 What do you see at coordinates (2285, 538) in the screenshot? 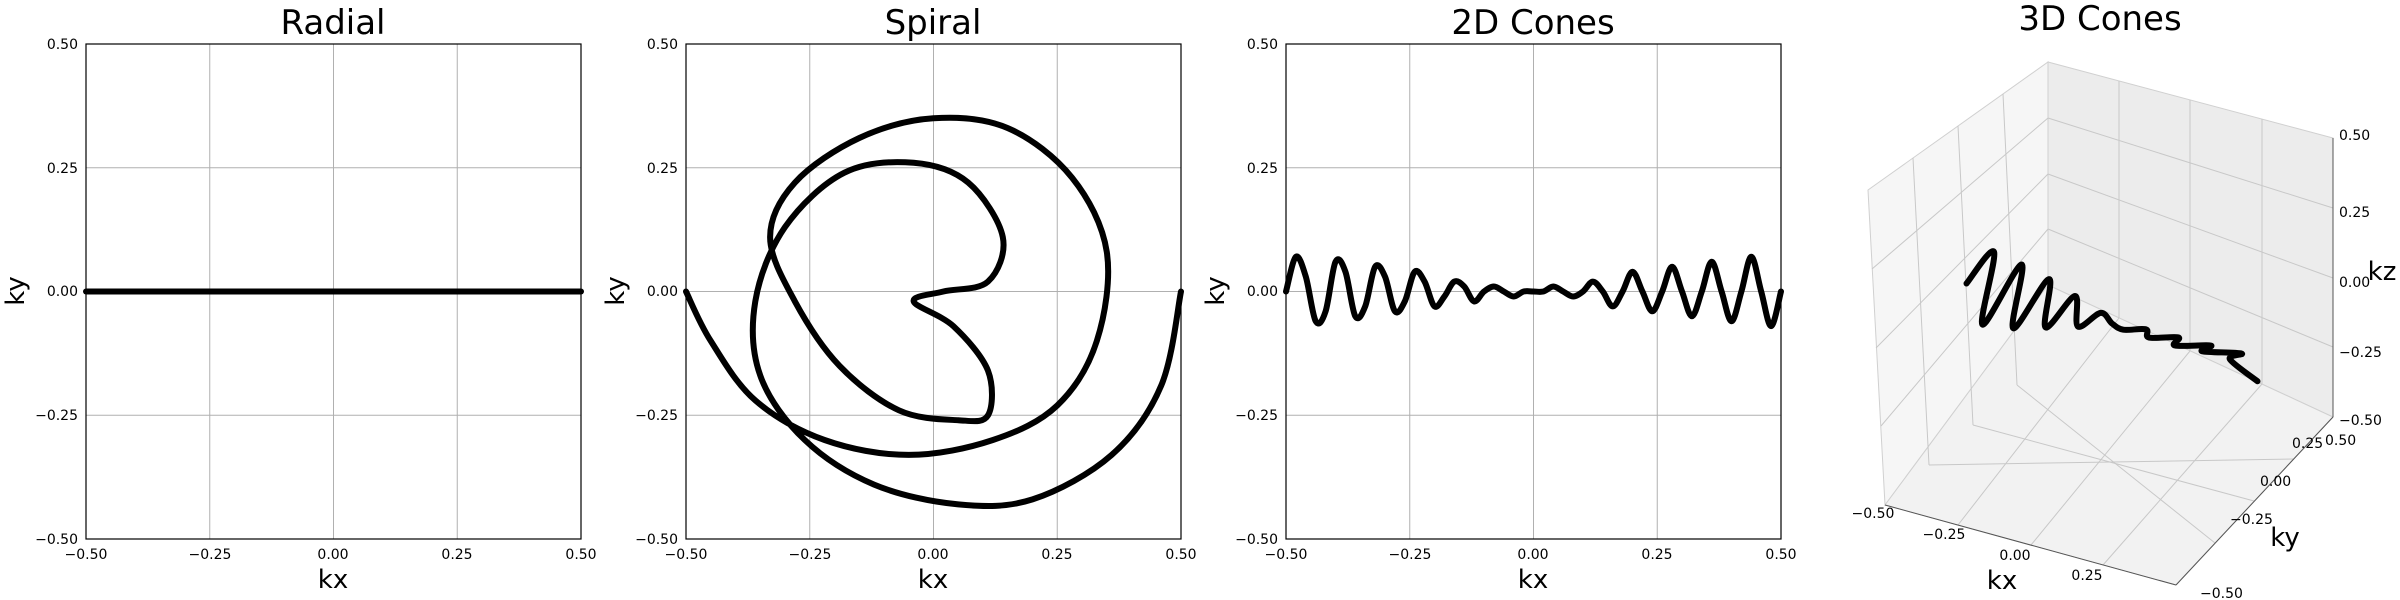
I see `cones3d-y-label: ky` at bounding box center [2285, 538].